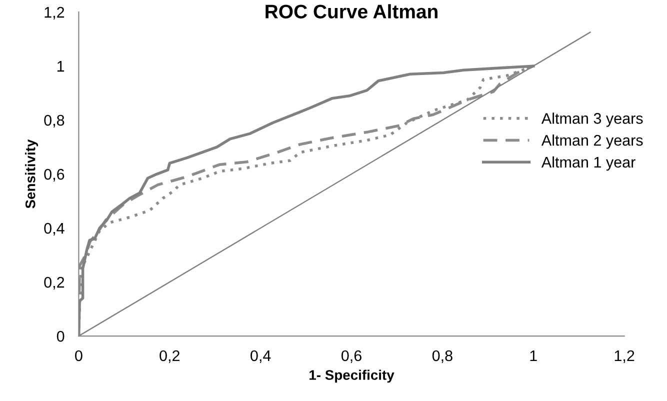 This screenshot has width=667, height=401. Describe the element at coordinates (592, 141) in the screenshot. I see `legend-label: Altman 2 years` at that location.